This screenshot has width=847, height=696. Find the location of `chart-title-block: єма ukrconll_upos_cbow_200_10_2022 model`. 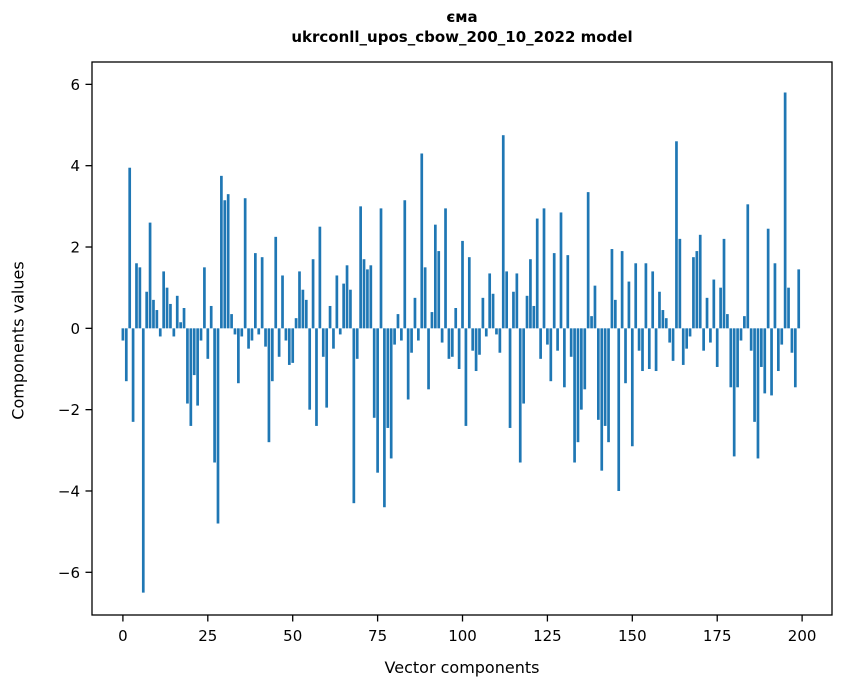

chart-title-block: єма ukrconll_upos_cbow_200_10_2022 model is located at coordinates (462, 27).